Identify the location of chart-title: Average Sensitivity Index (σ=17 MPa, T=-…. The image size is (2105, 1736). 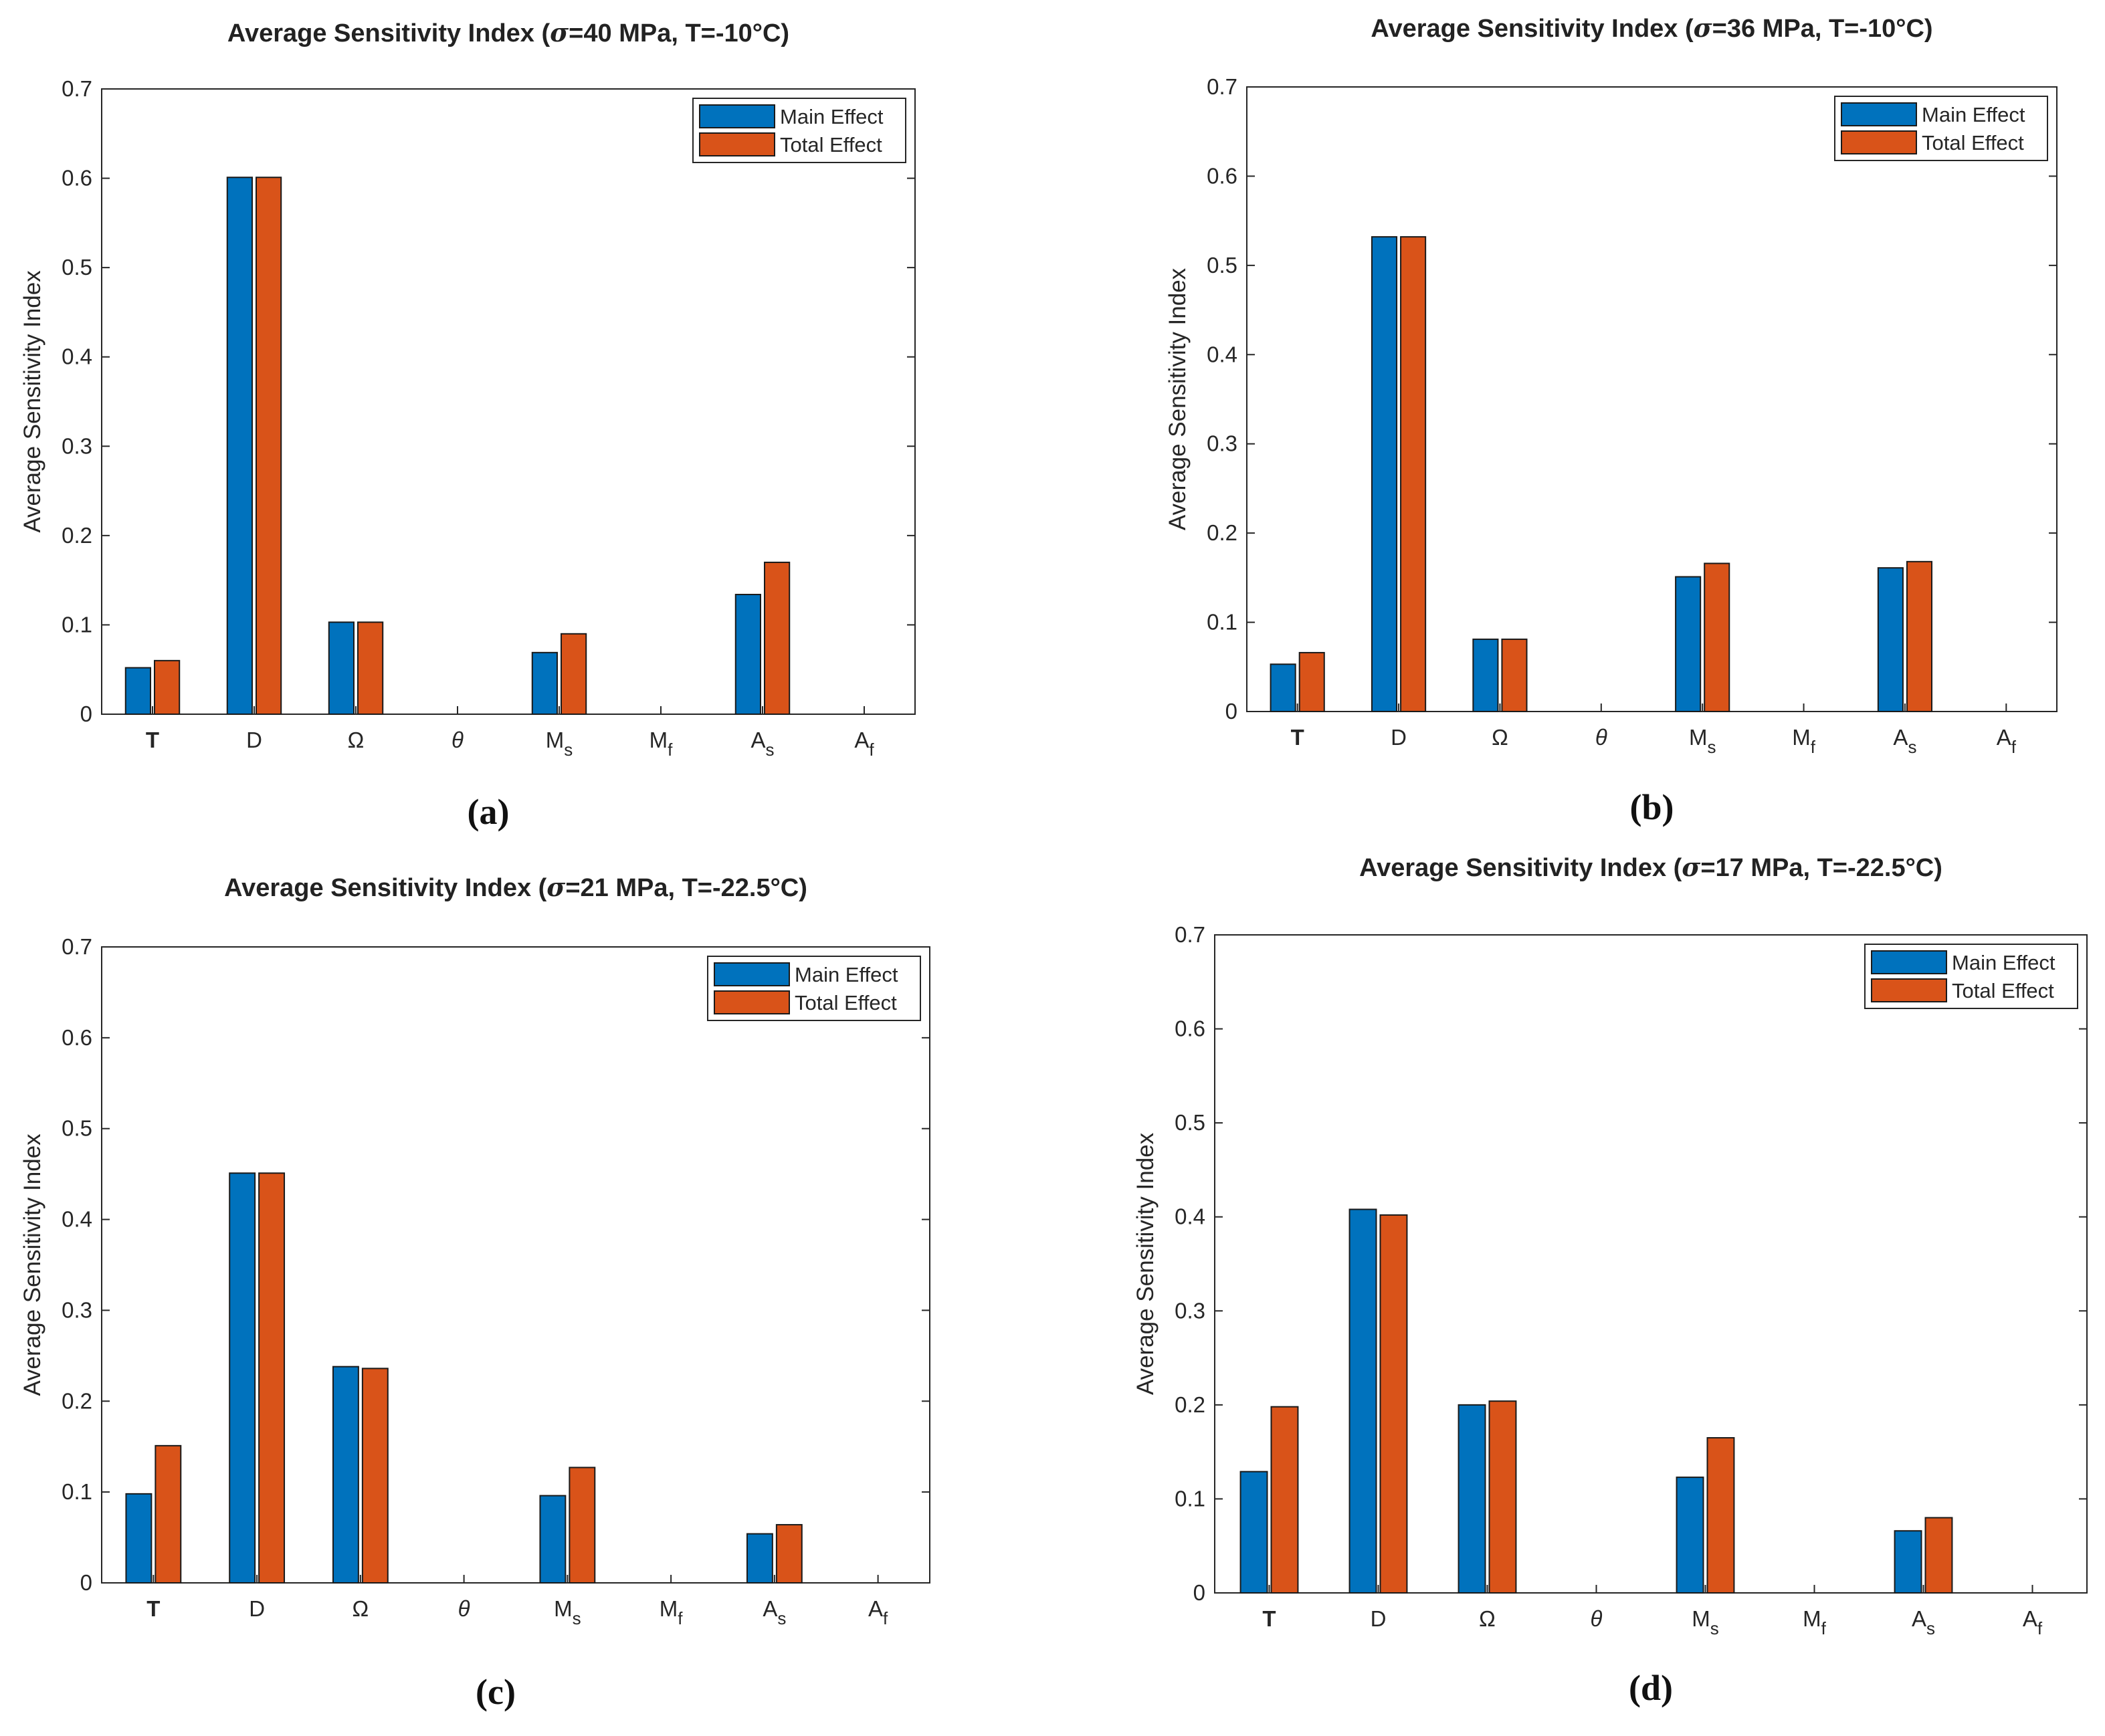
(1650, 867).